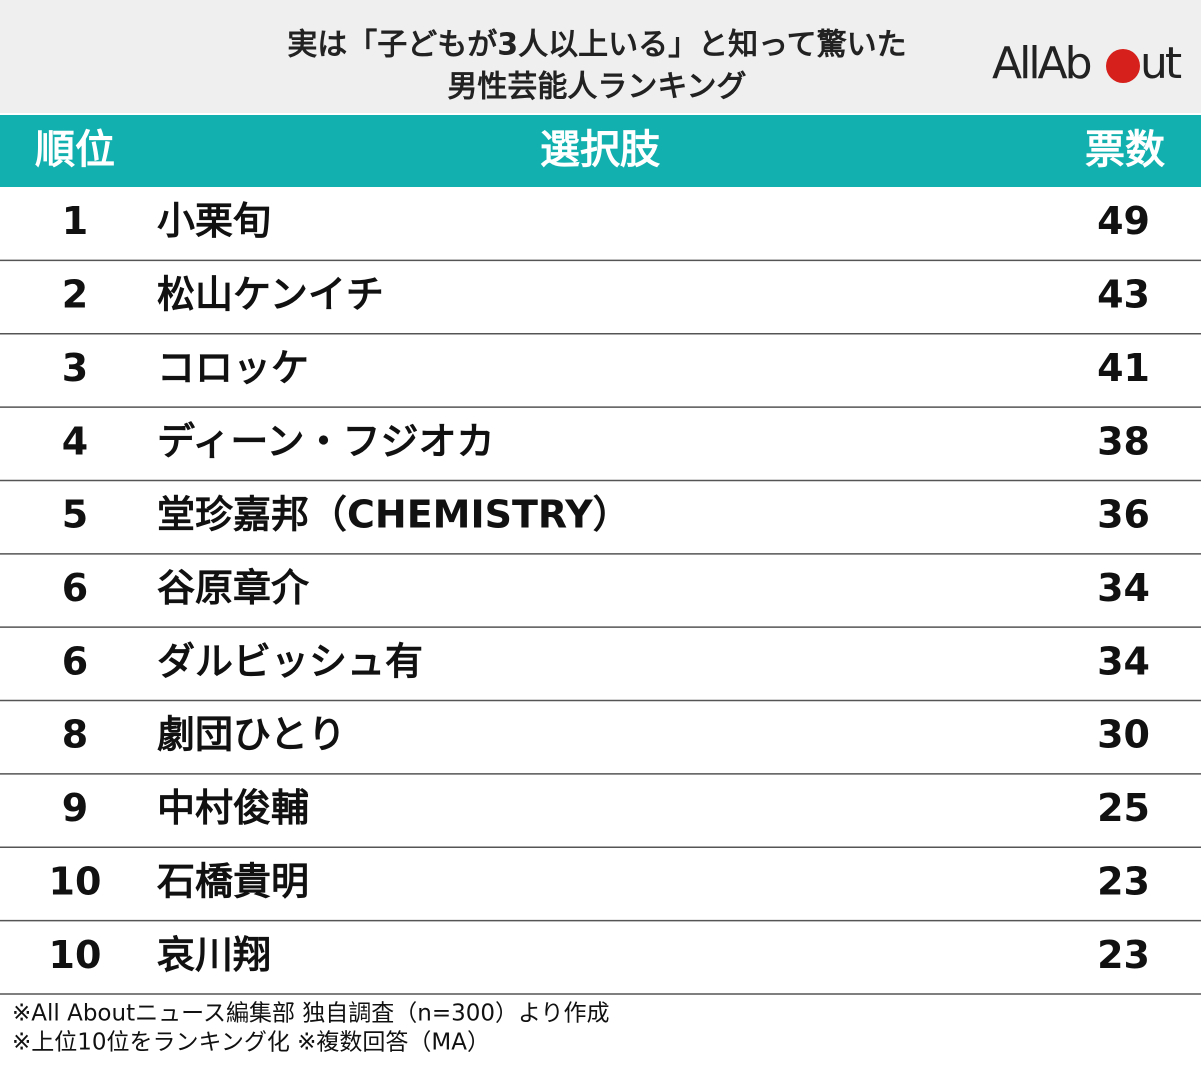  Describe the element at coordinates (75, 441) in the screenshot. I see `rank-cell: 4` at that location.